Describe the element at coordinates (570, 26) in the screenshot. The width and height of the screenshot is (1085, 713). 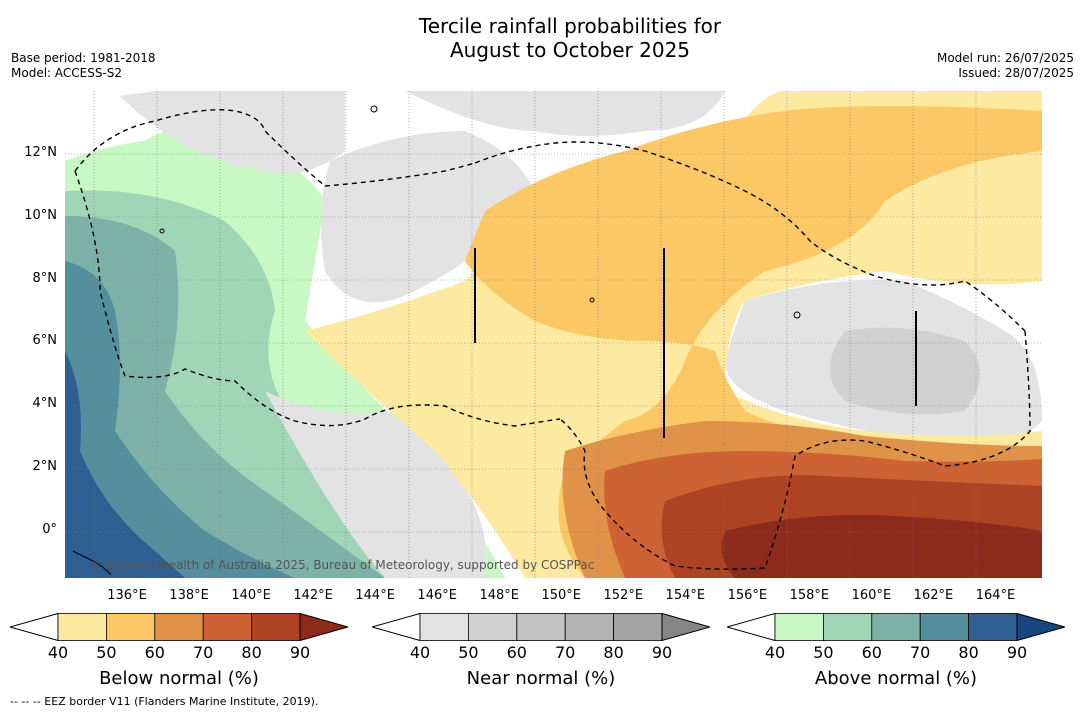
I see `title-line-1: Tercile rainfall probabilities for` at that location.